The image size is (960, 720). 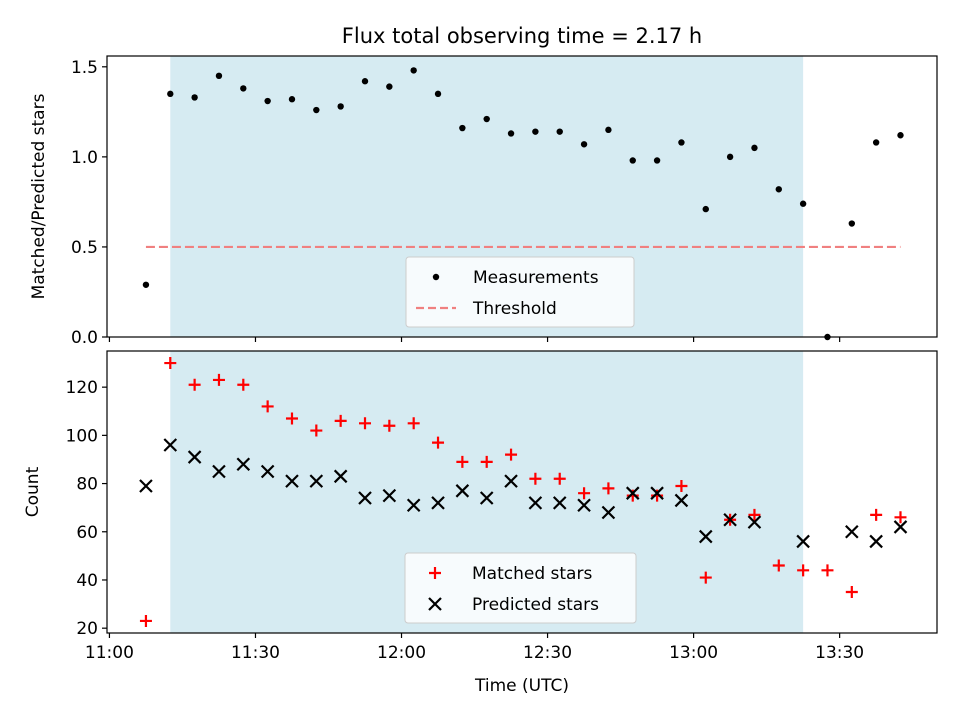 What do you see at coordinates (87, 581) in the screenshot?
I see `y-tick-label: 40` at bounding box center [87, 581].